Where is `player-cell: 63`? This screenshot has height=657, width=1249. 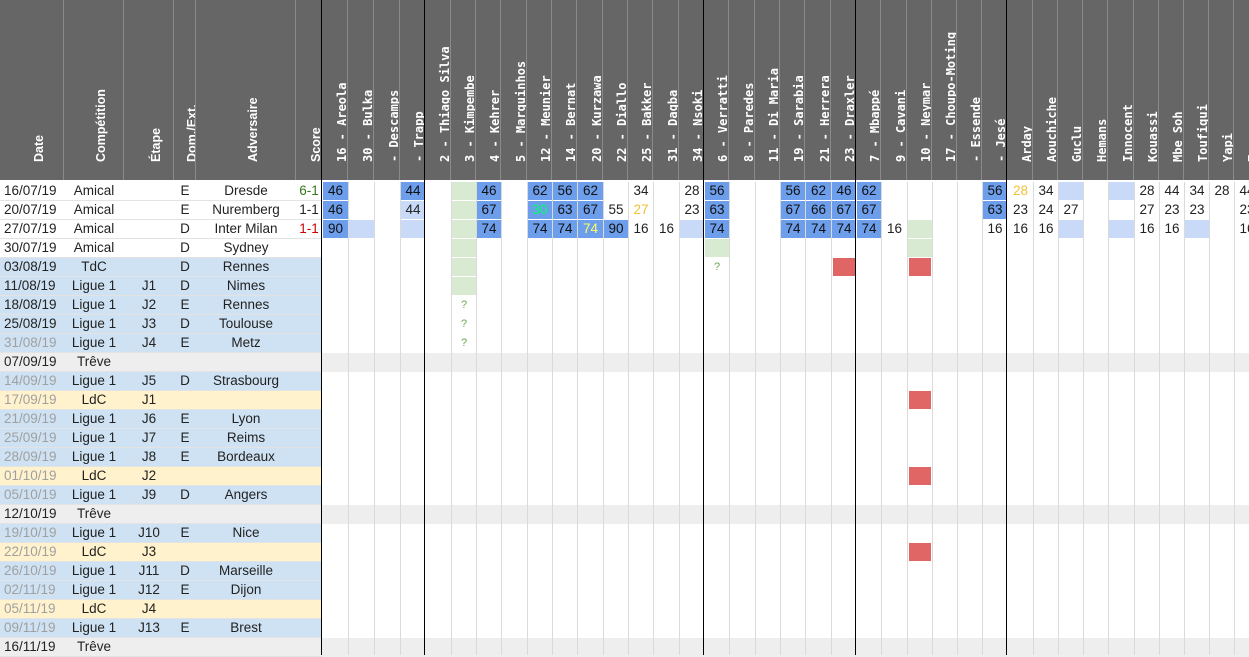
player-cell: 63 is located at coordinates (565, 210).